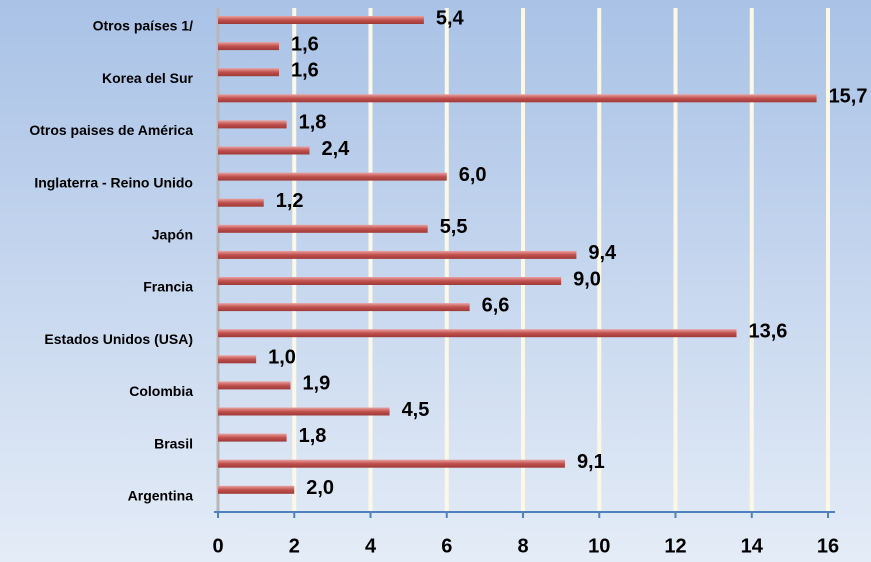 This screenshot has height=562, width=871. I want to click on y-tick-label: Korea del Sur, so click(148, 78).